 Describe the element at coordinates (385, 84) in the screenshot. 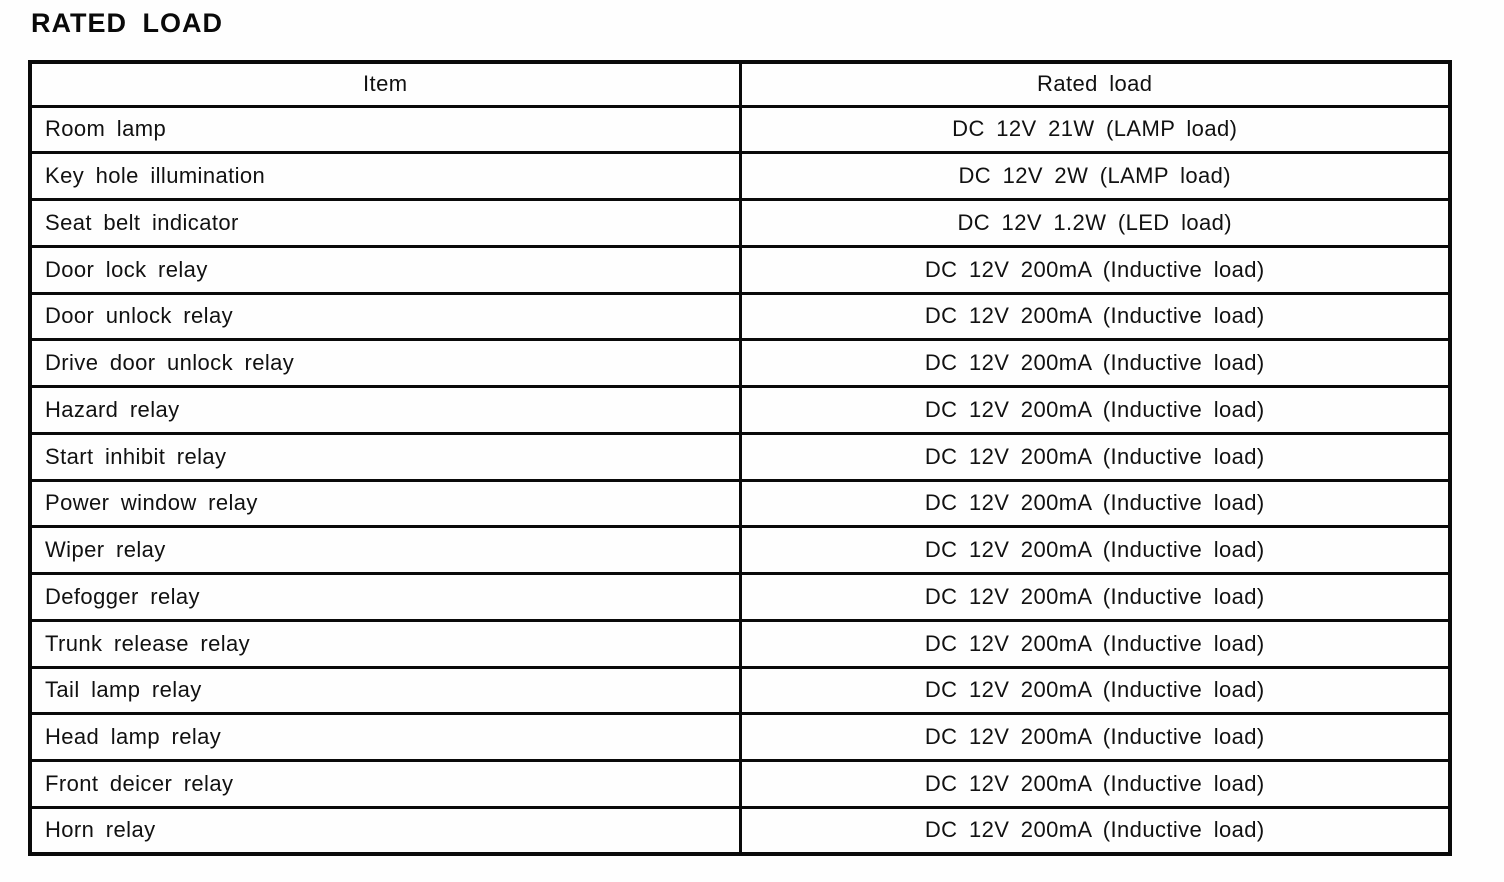

I see `column-header-item: Item` at that location.